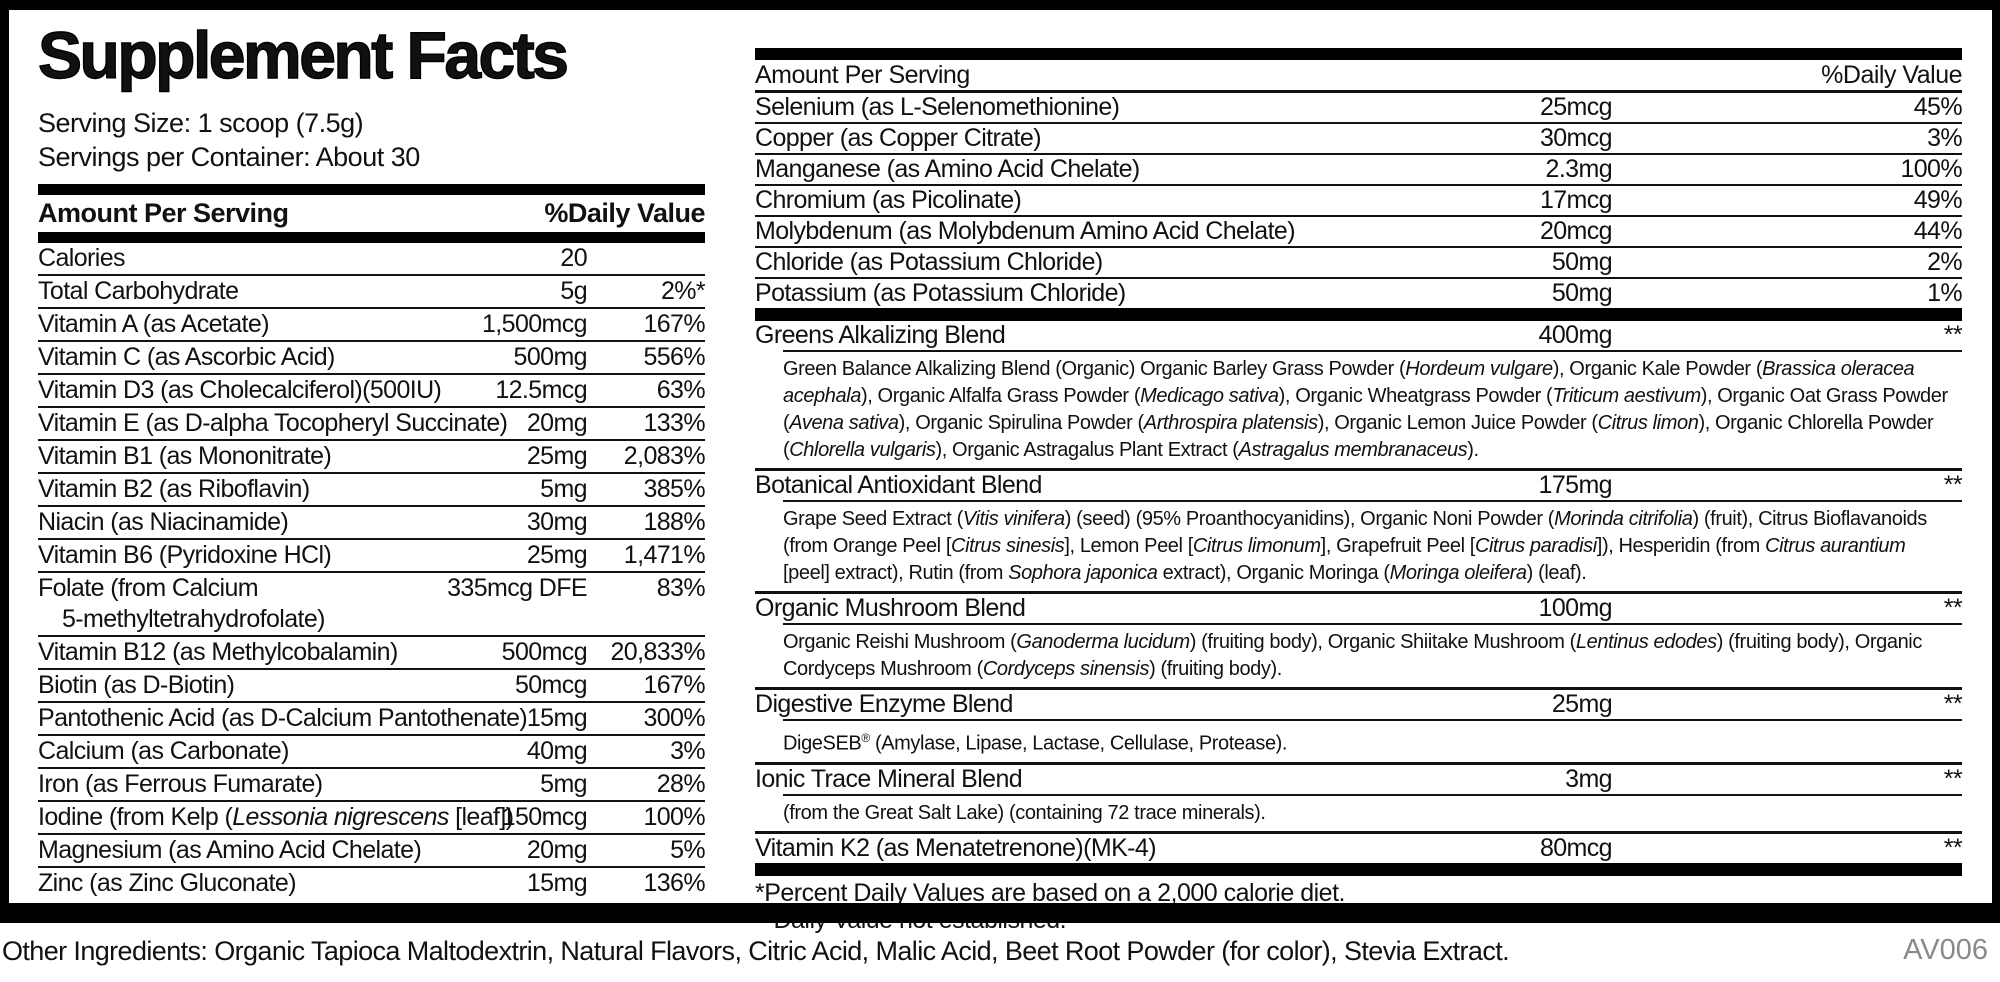 This screenshot has width=2000, height=982. I want to click on ingredient-name: Selenium (as L-Selenomethionine), so click(1358, 107).